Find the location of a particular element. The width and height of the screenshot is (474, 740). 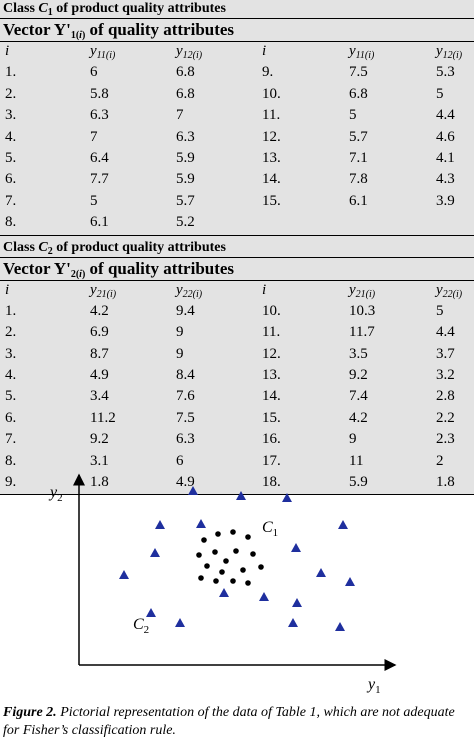

header-cell: y22(i) is located at coordinates (189, 290).